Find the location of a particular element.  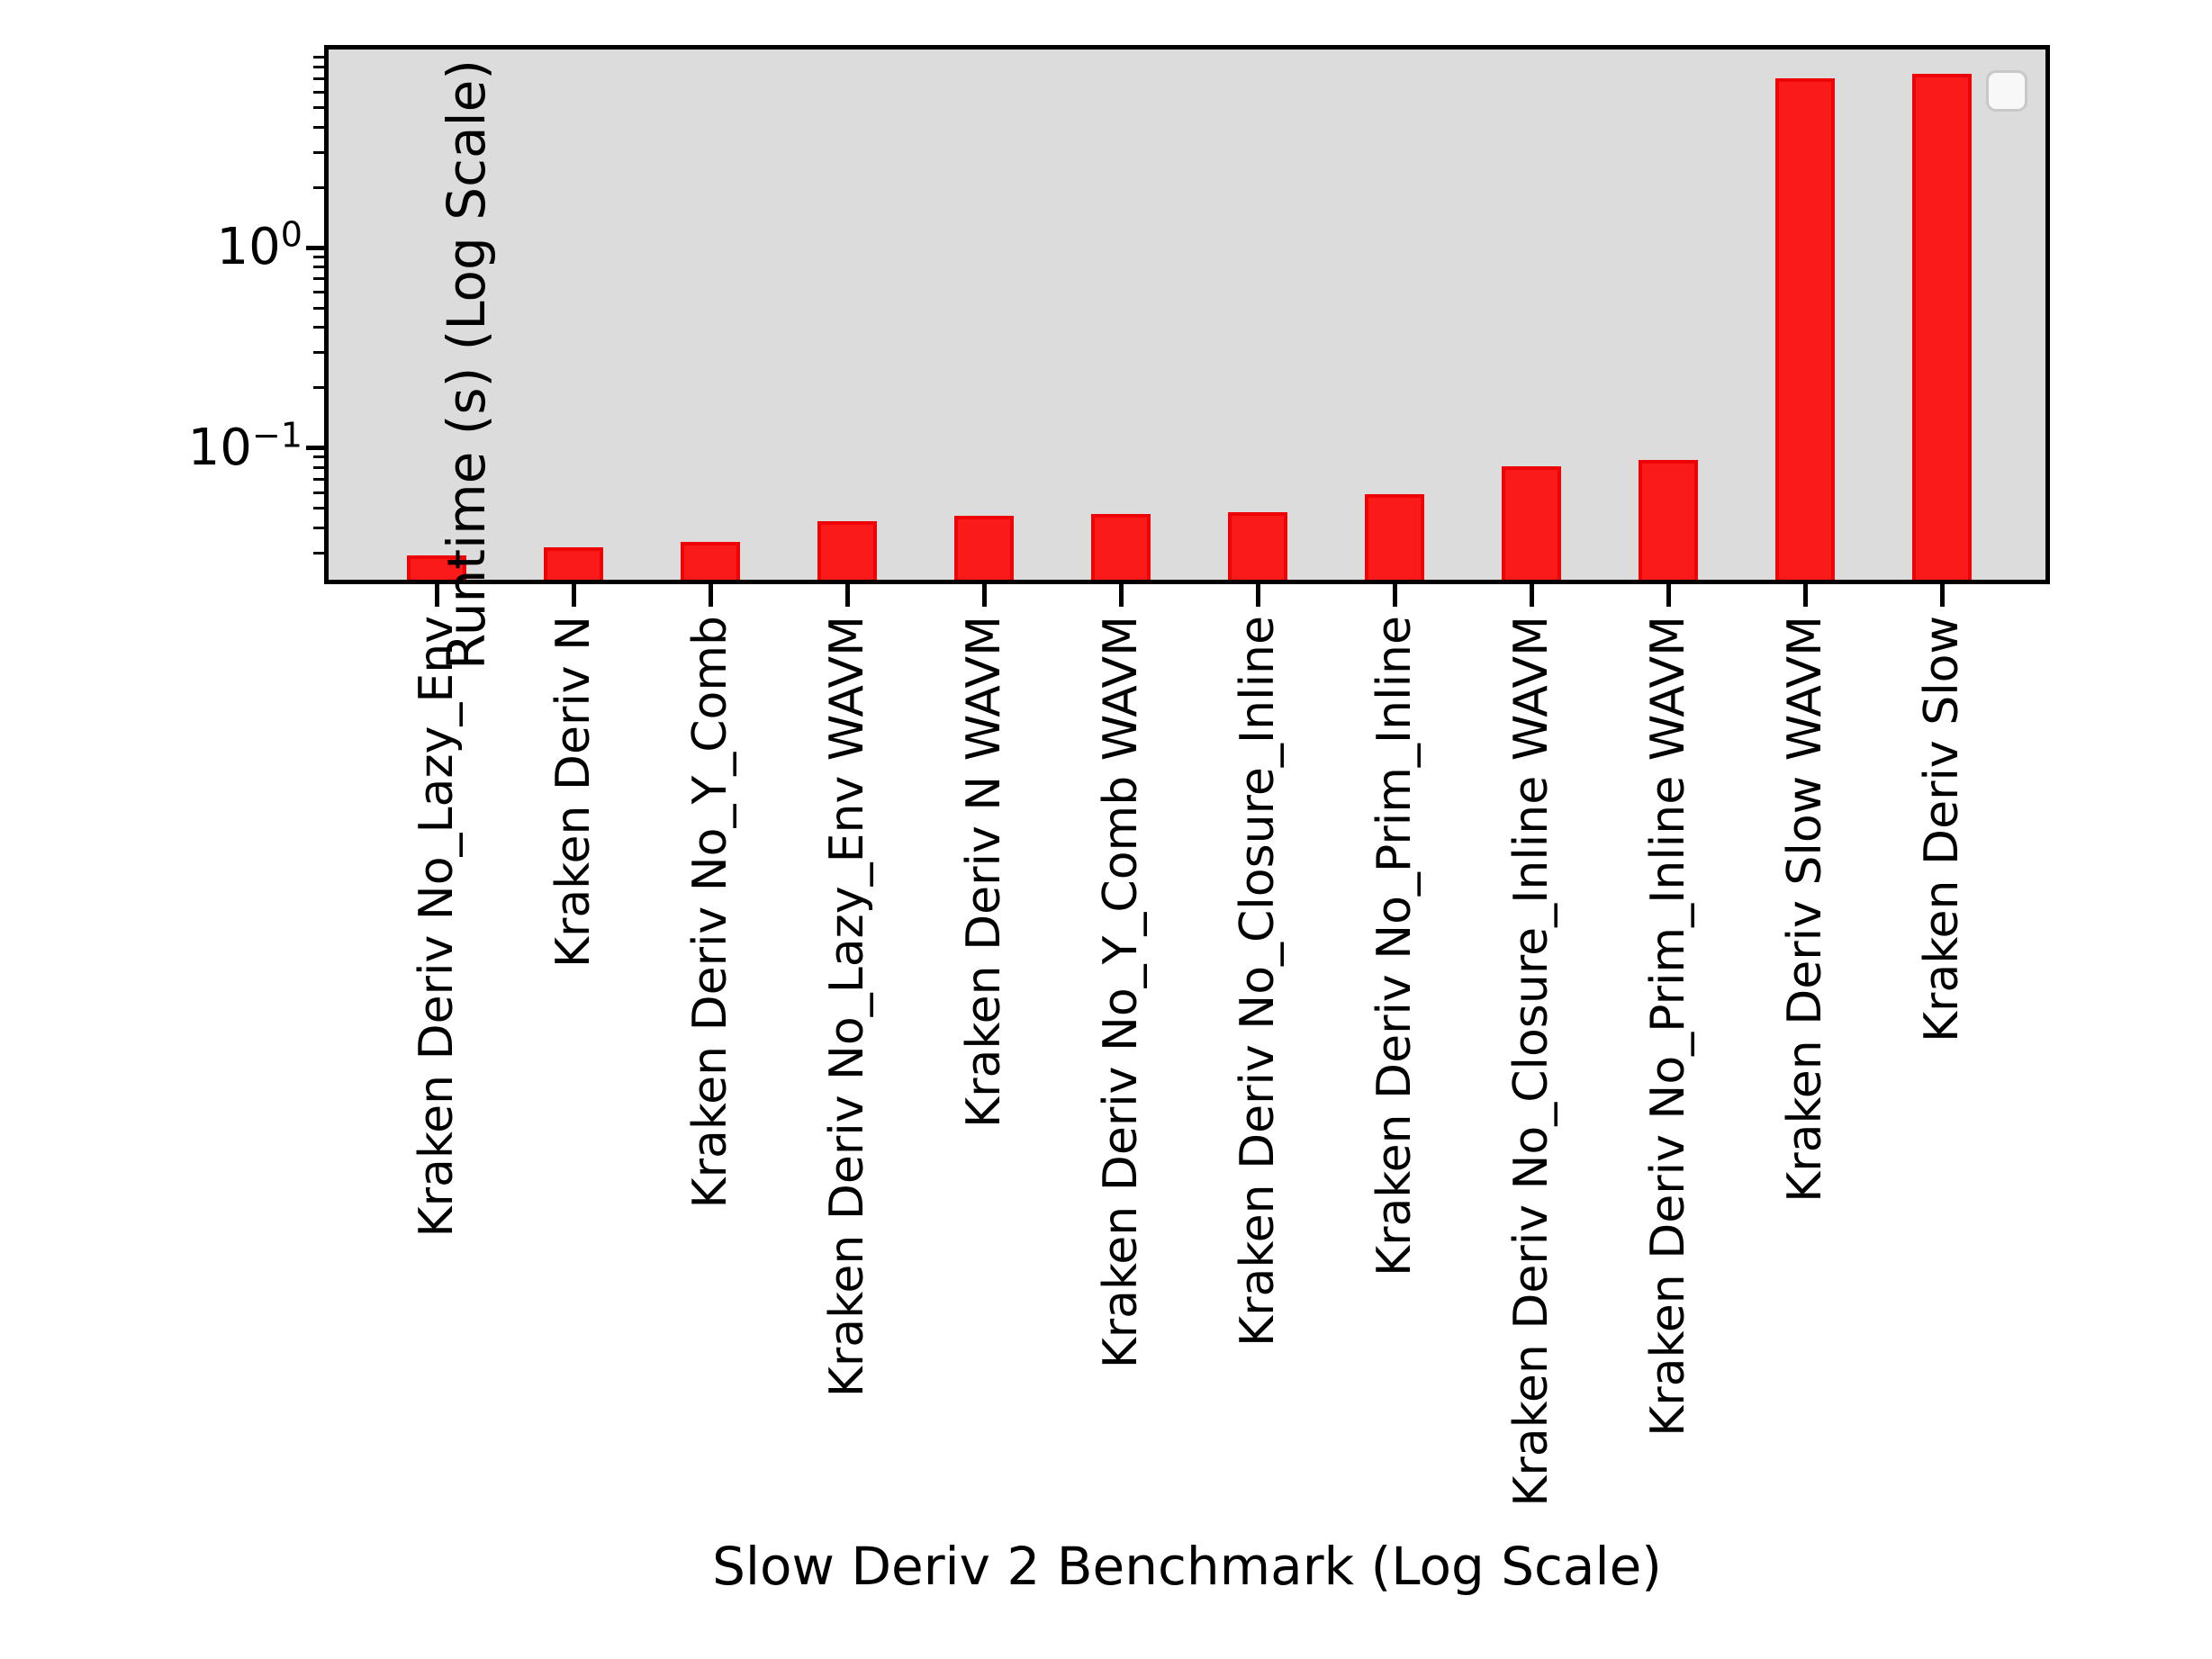

x-tick-label: Kraken Deriv No_Prim_Inline WAVM is located at coordinates (1668, 1026).